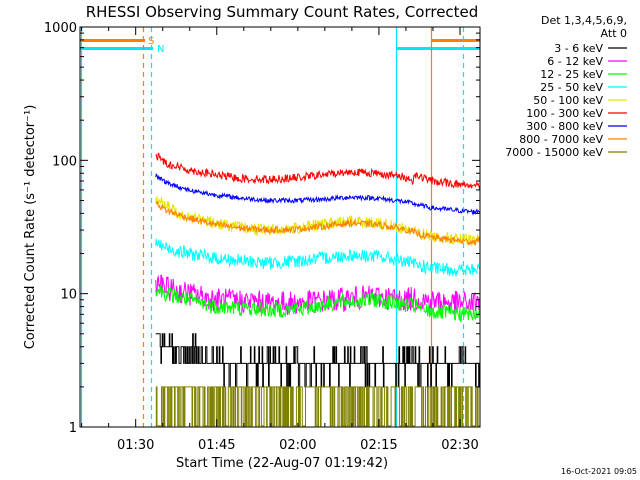 This screenshot has height=480, width=640. I want to click on legend-label: 800 - 7000 keV, so click(561, 139).